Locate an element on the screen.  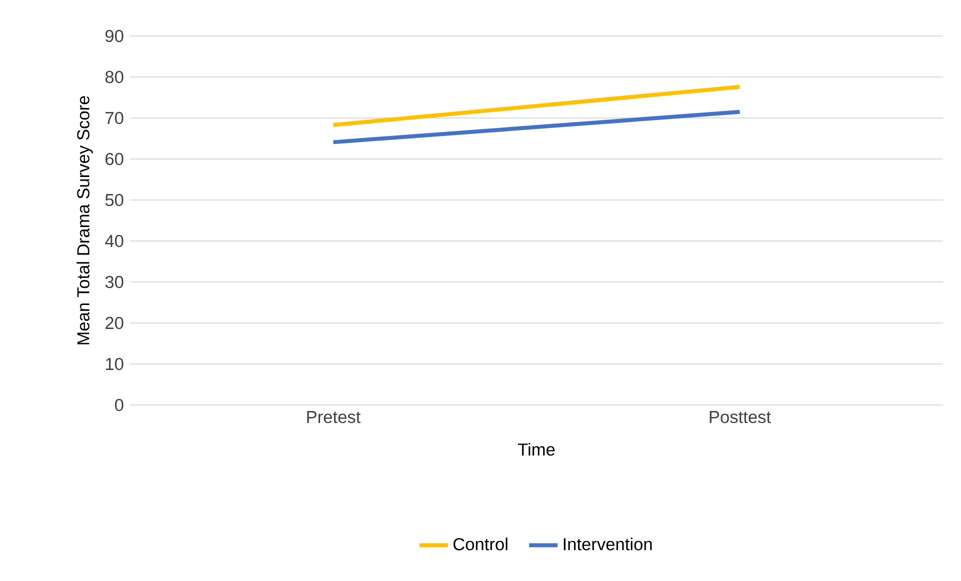
y-tick-label: 20 is located at coordinates (115, 323).